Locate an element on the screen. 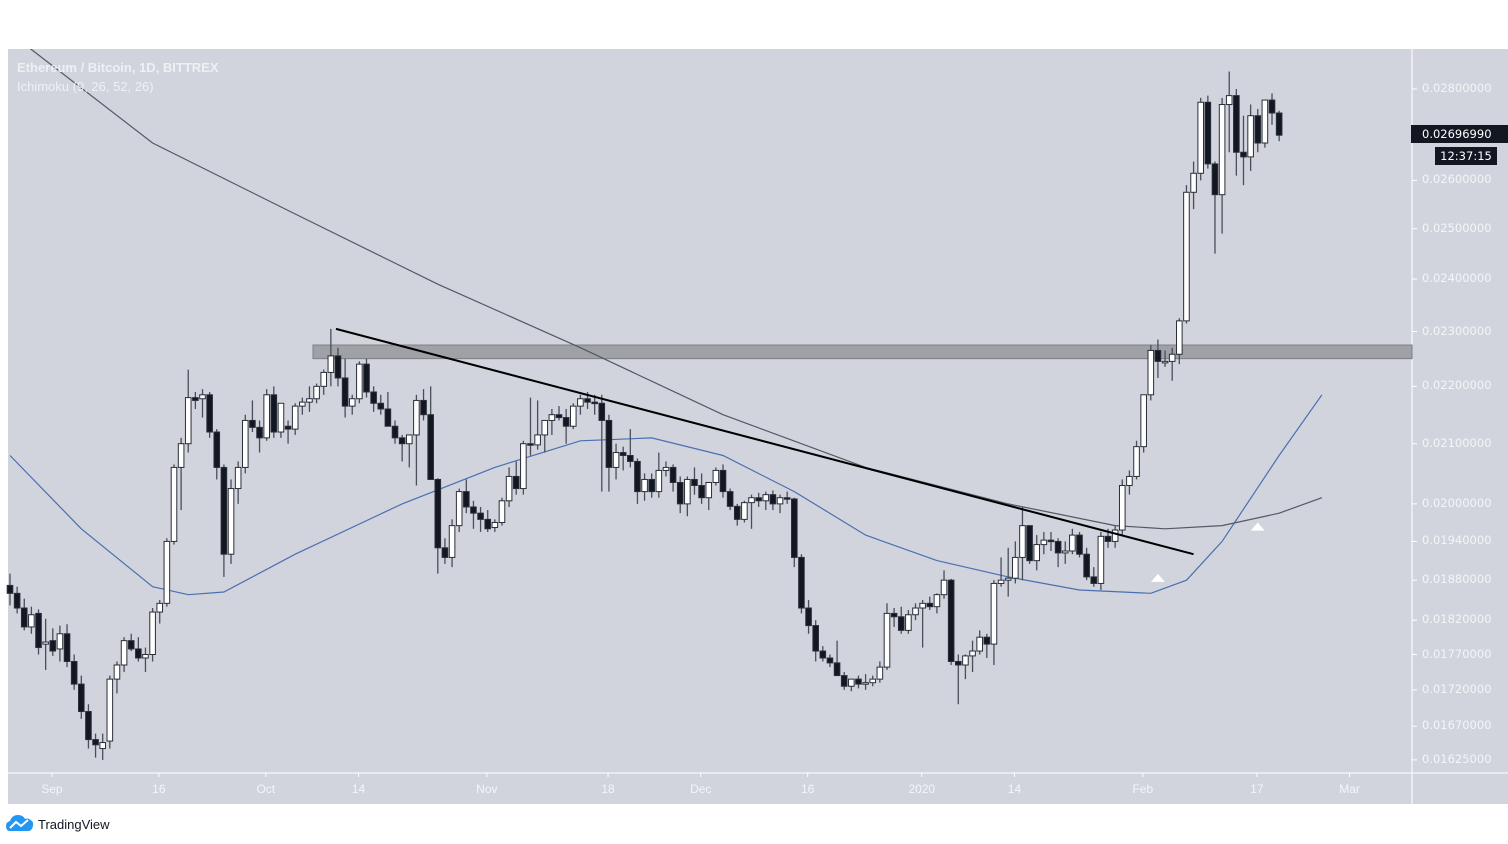 This screenshot has height=844, width=1508. tradingview-footer: TradingView is located at coordinates (58, 824).